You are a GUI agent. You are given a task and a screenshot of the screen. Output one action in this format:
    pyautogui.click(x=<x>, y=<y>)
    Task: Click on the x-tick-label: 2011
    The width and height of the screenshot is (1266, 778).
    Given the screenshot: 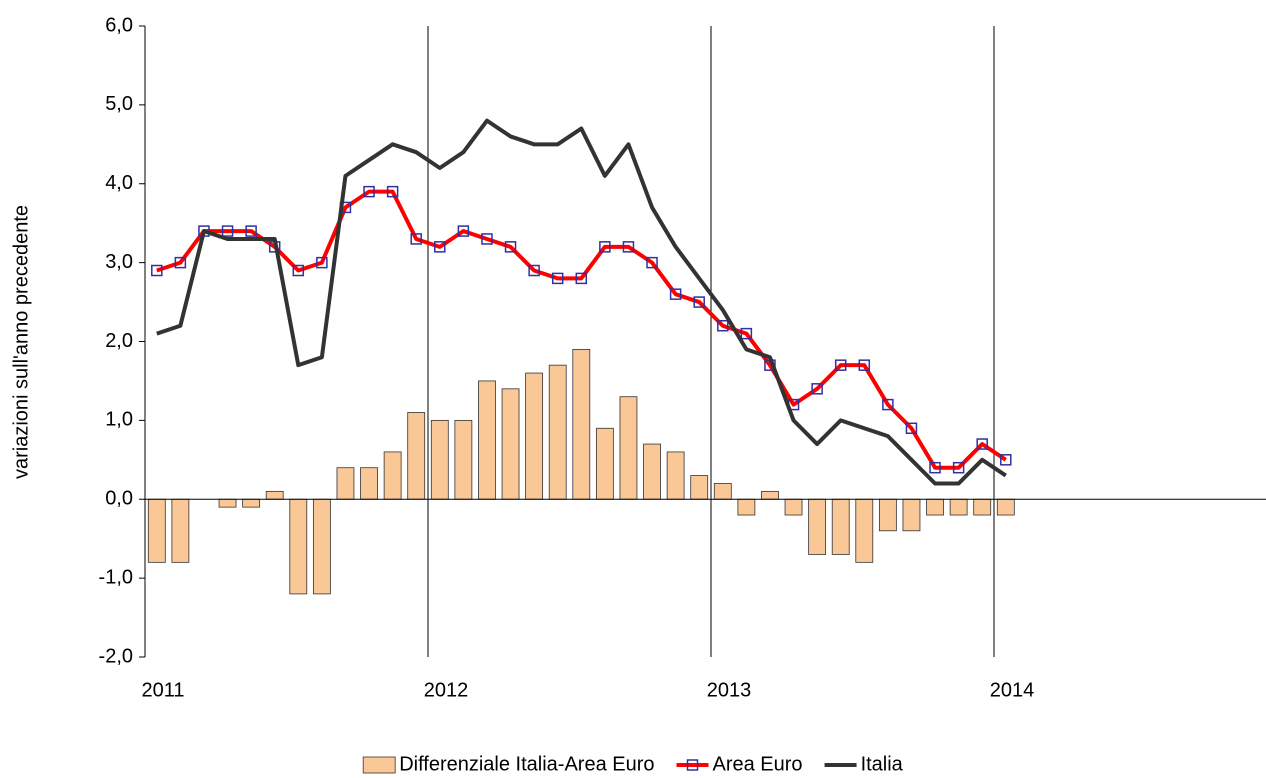 What is the action you would take?
    pyautogui.click(x=162, y=690)
    